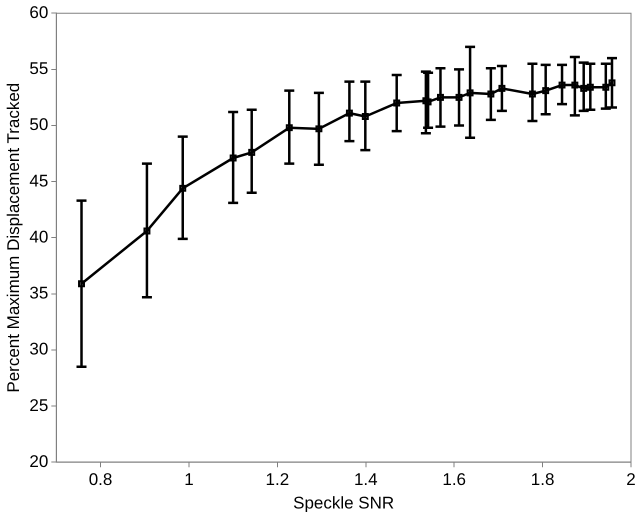  I want to click on y-tick-label: 35, so click(38, 293).